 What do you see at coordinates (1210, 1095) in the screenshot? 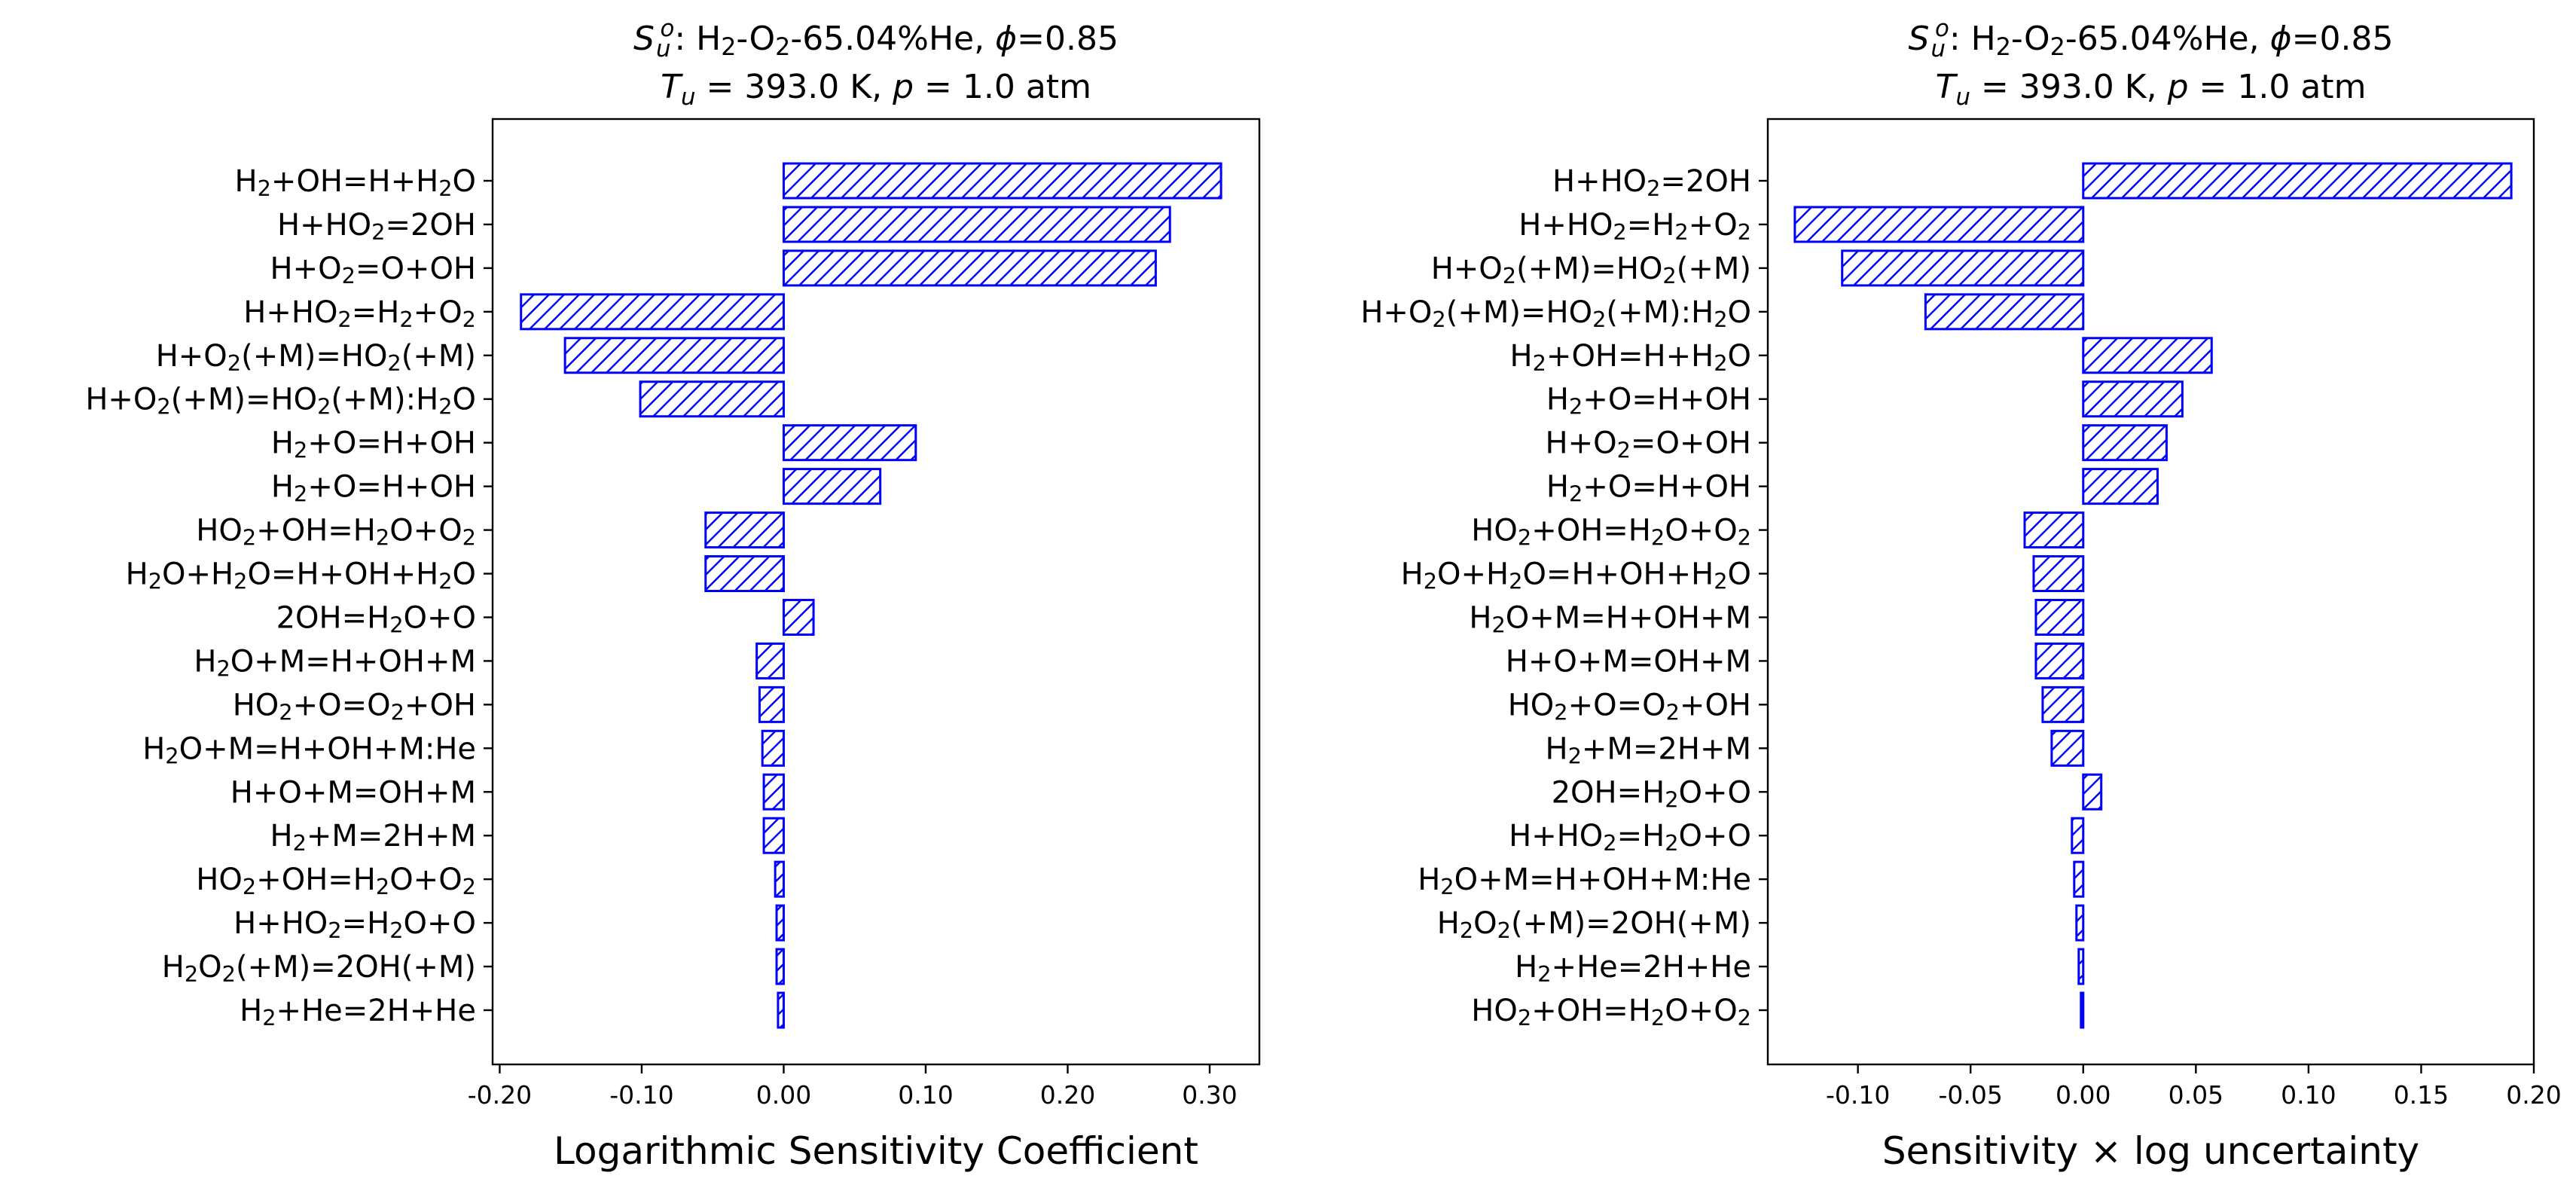
I see `x-tick-label: 0.30` at bounding box center [1210, 1095].